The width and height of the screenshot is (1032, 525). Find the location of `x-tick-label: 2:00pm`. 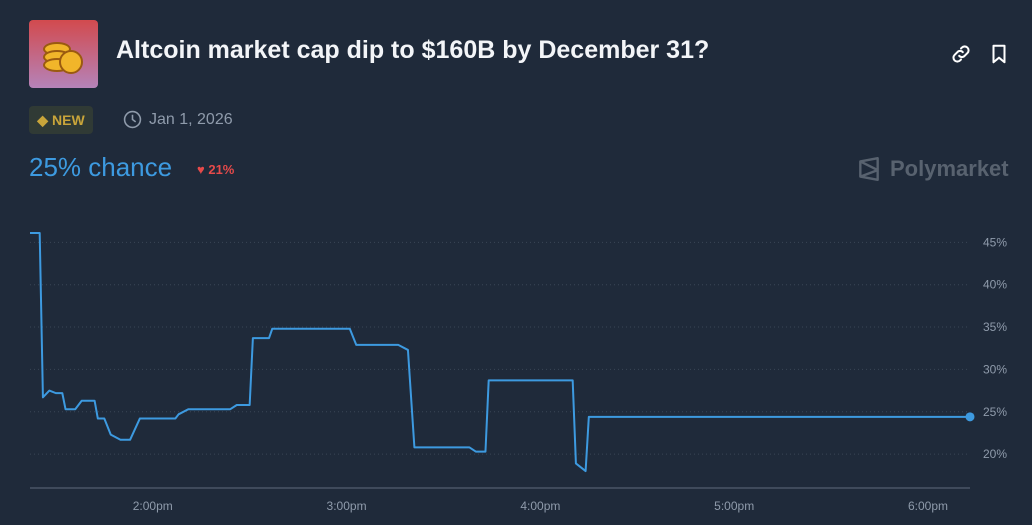

x-tick-label: 2:00pm is located at coordinates (153, 506).